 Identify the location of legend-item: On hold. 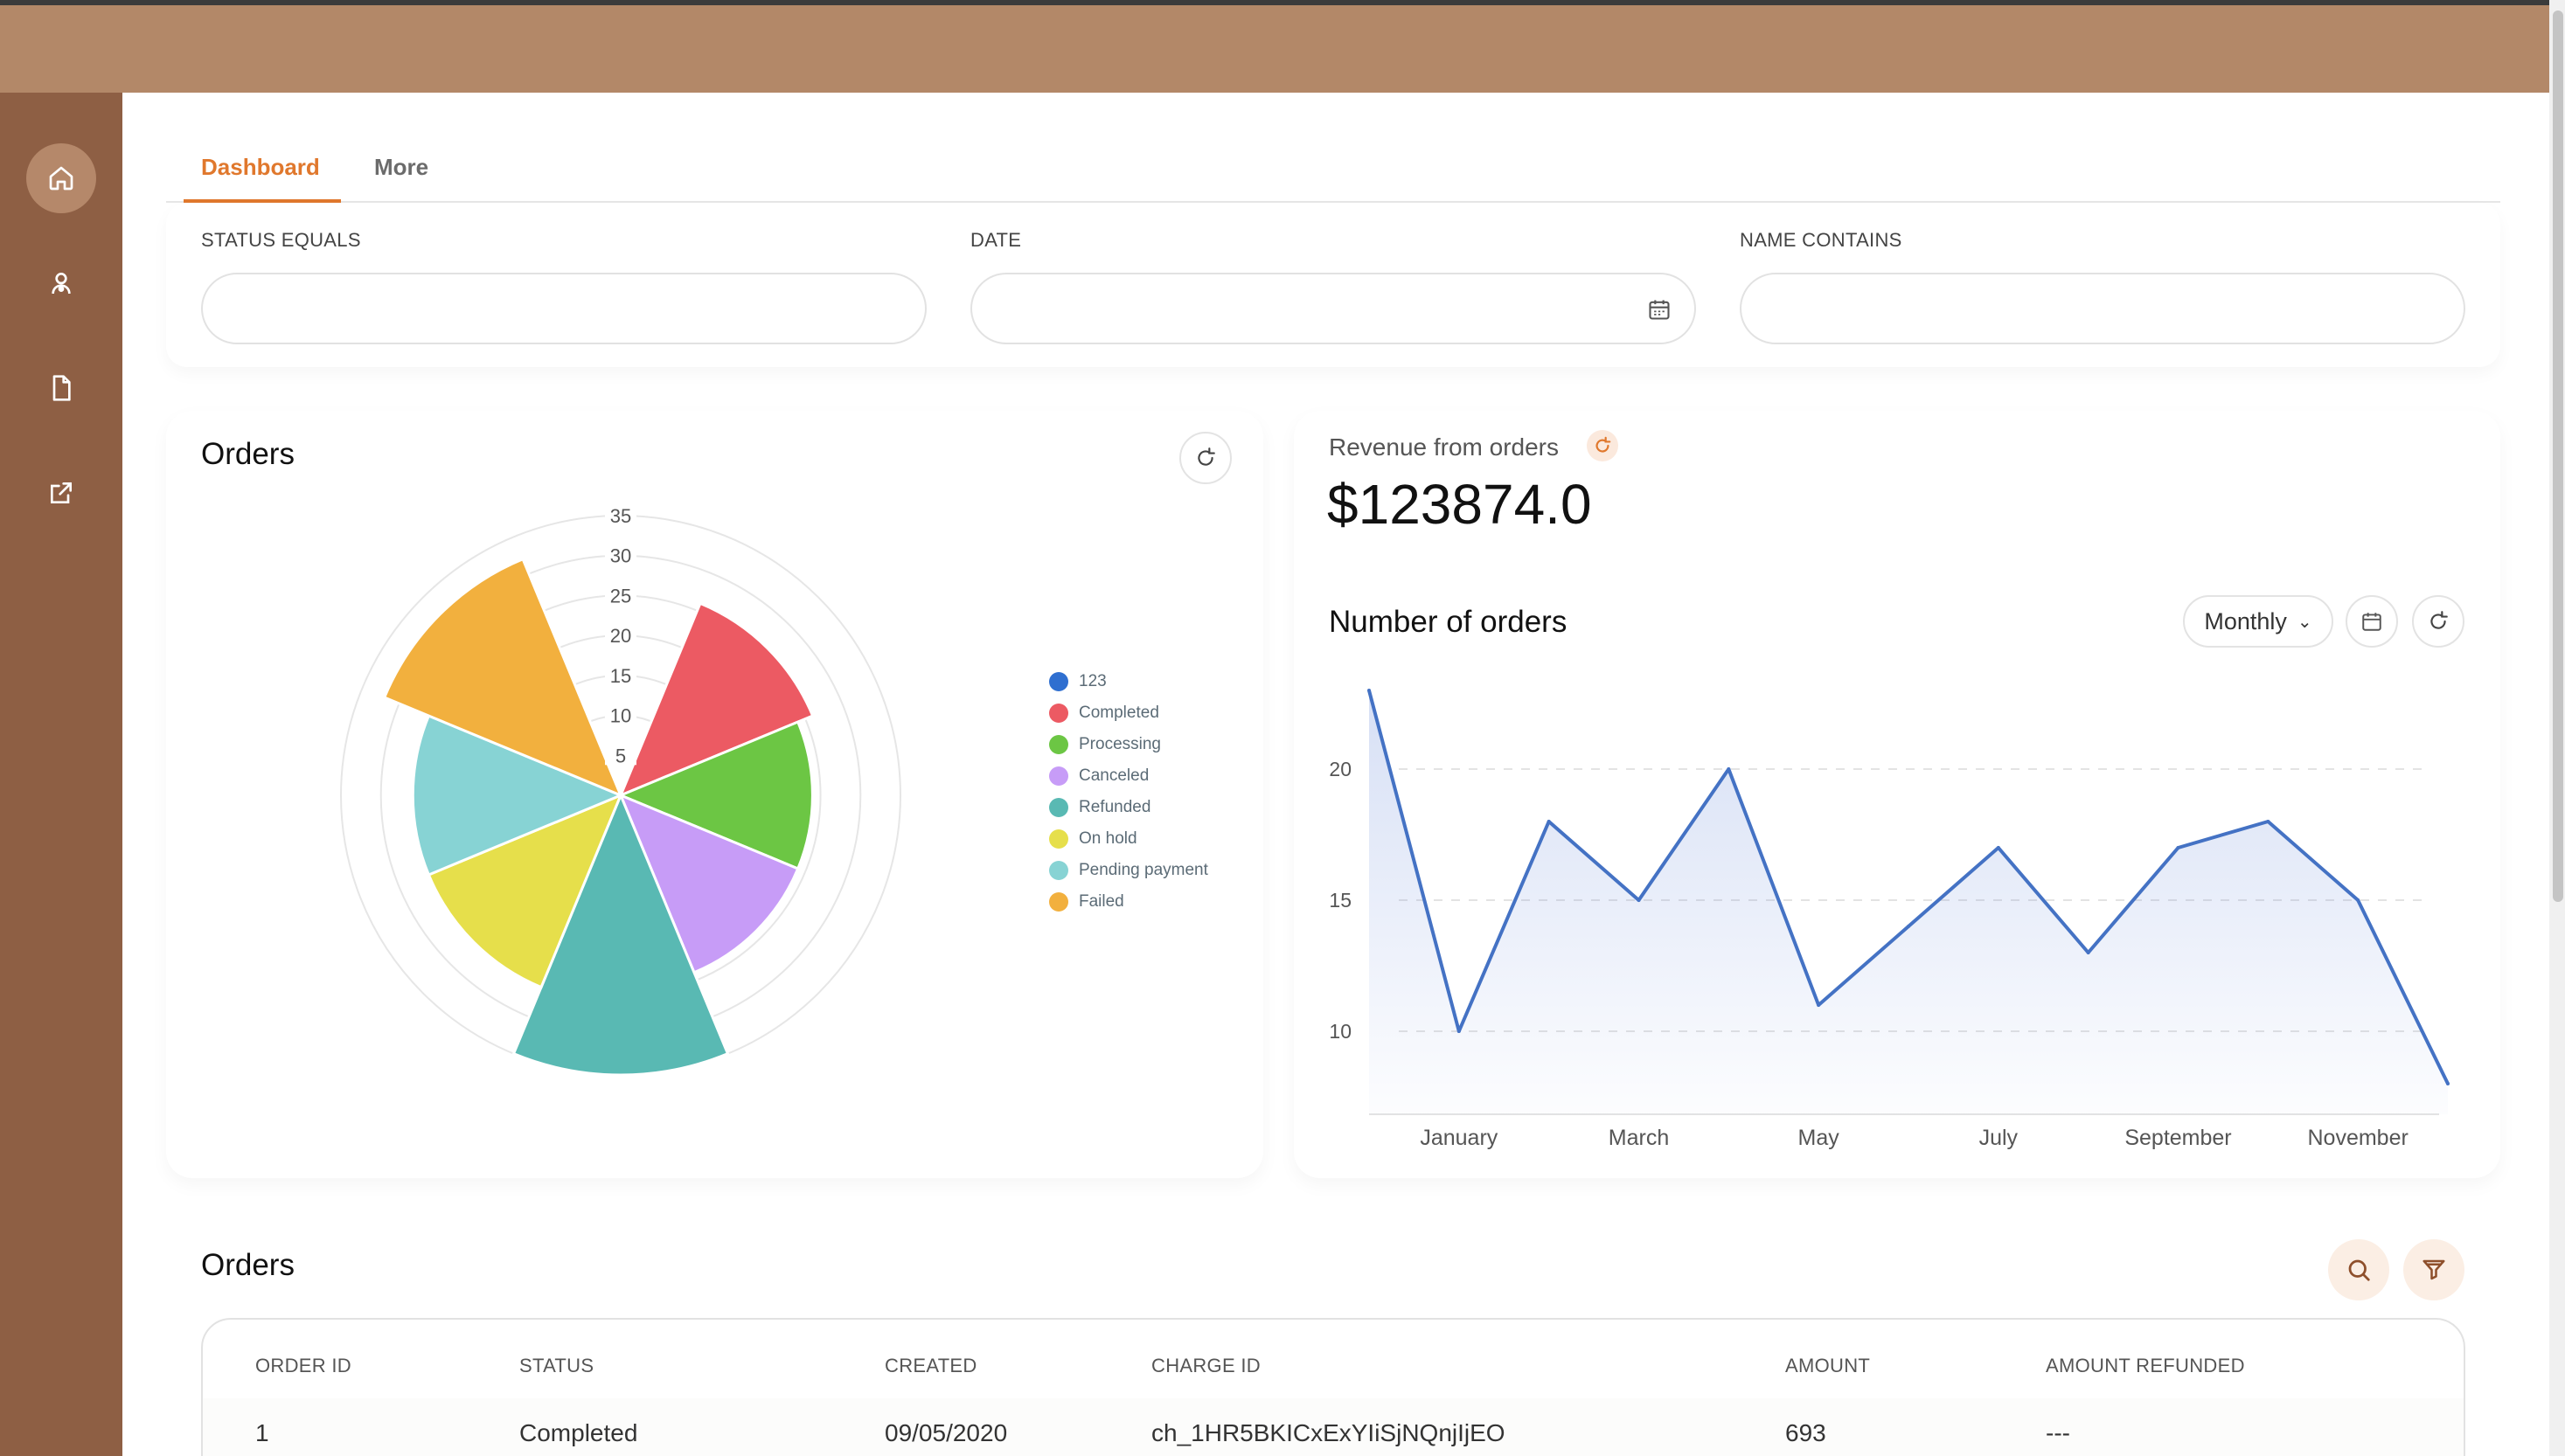
(1128, 839).